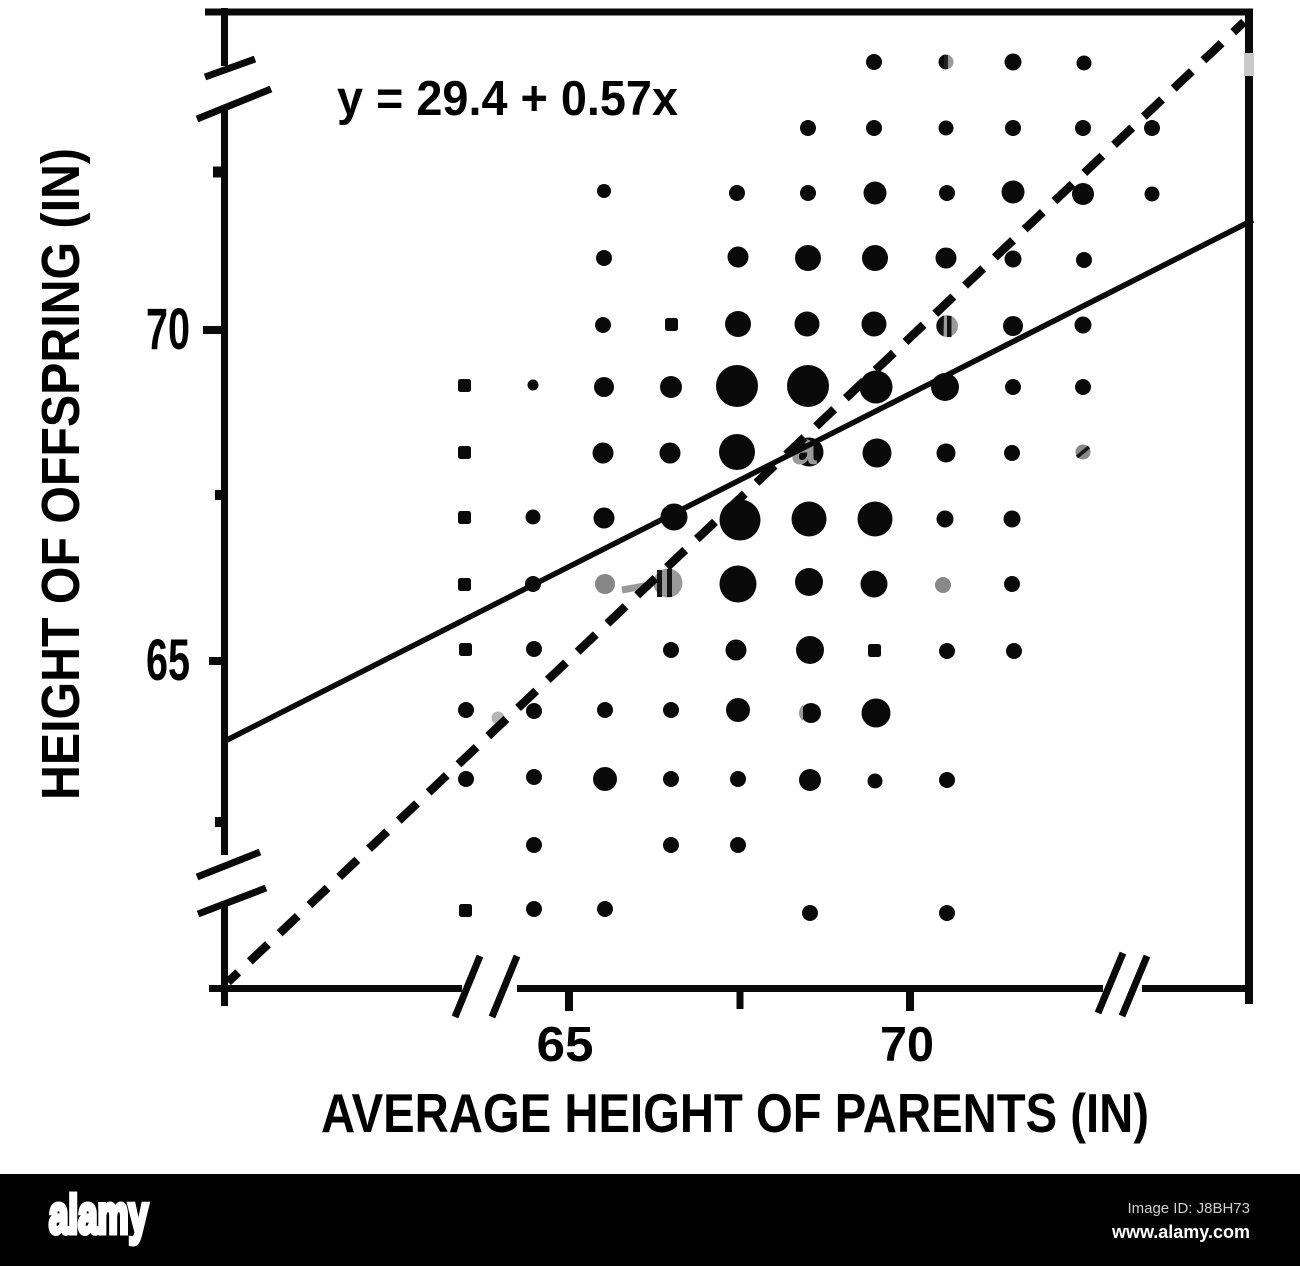  Describe the element at coordinates (1188, 1208) in the screenshot. I see `svg-text: Image ID: J8BH73` at that location.